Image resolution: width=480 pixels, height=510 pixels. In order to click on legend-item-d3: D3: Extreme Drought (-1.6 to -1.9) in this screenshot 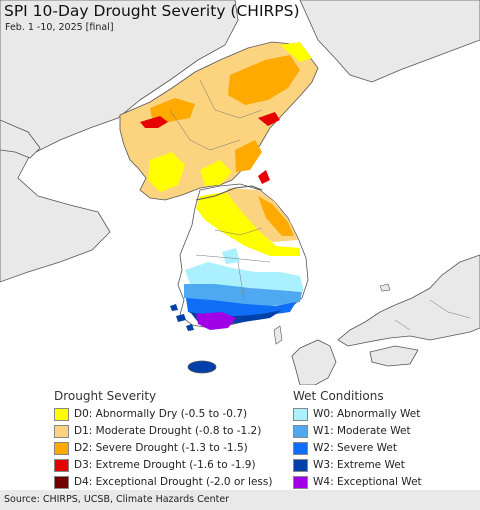, I will do `click(155, 465)`.